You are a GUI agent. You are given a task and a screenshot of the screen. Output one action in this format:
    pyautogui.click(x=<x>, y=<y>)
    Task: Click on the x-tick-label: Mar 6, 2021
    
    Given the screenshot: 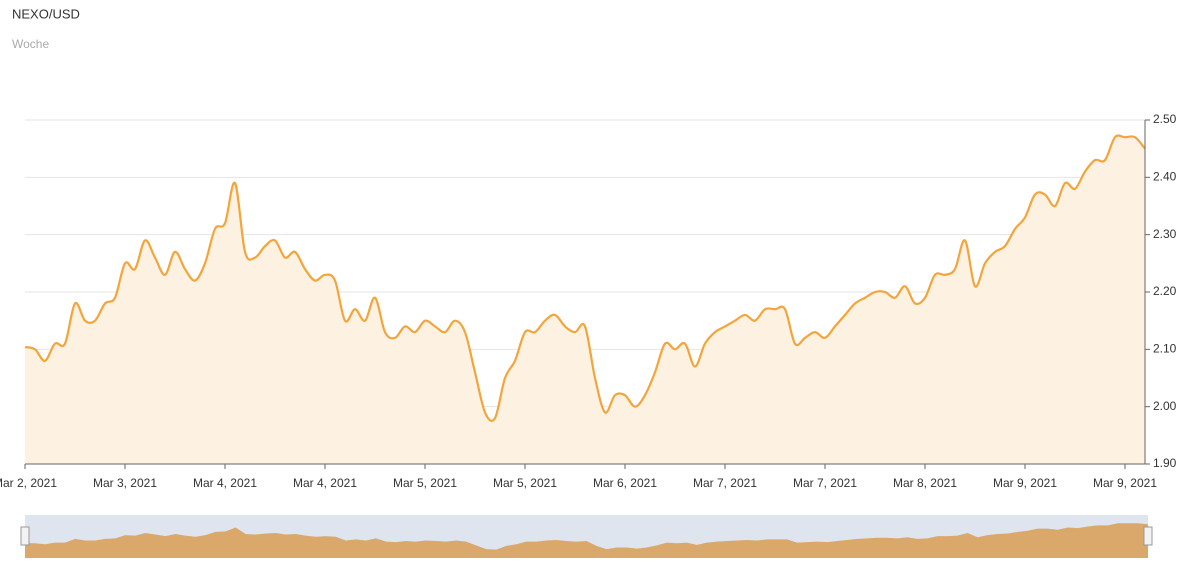 What is the action you would take?
    pyautogui.click(x=625, y=483)
    